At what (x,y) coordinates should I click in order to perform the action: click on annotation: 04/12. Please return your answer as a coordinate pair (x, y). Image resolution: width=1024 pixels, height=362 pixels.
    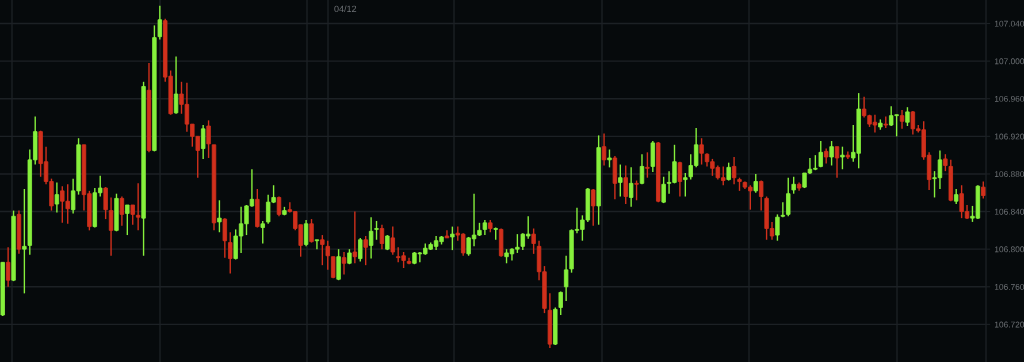
    Looking at the image, I should click on (345, 9).